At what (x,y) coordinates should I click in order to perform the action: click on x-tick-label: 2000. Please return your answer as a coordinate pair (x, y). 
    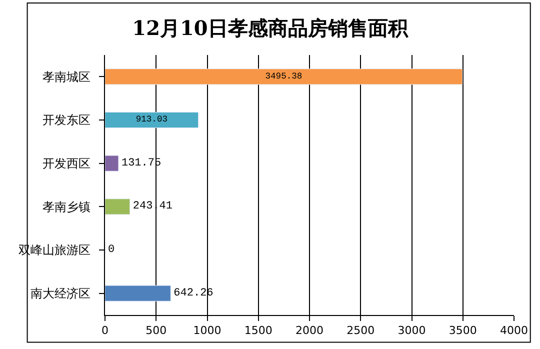
    Looking at the image, I should click on (310, 331).